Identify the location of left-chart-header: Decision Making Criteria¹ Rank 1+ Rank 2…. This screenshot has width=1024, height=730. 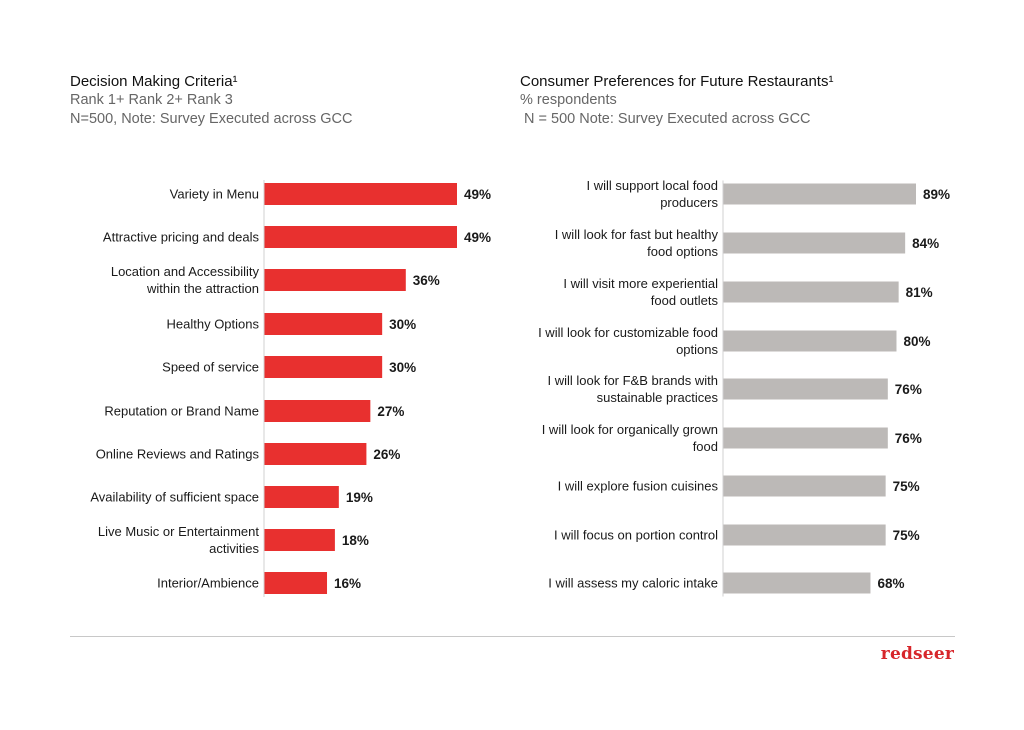
(211, 100).